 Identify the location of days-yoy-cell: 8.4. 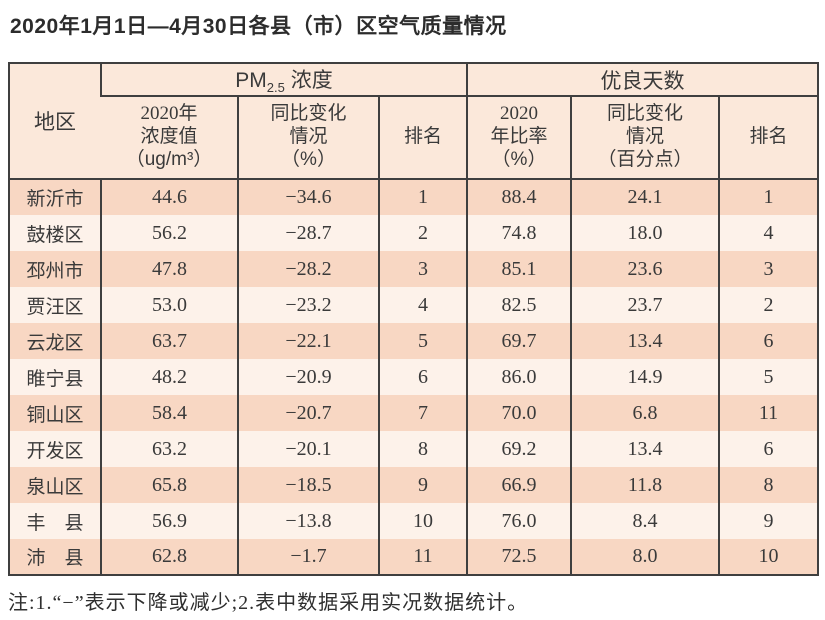
(644, 521).